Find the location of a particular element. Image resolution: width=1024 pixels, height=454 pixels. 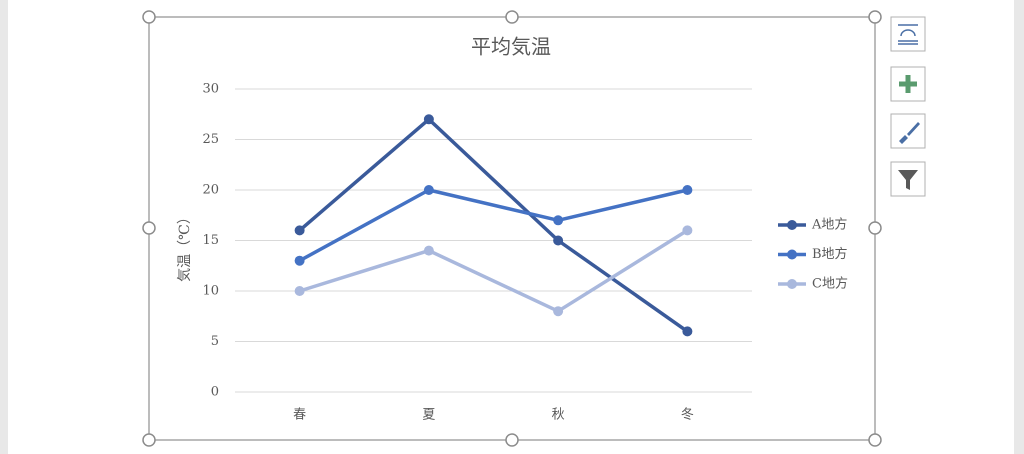

layout-icon is located at coordinates (908, 34).